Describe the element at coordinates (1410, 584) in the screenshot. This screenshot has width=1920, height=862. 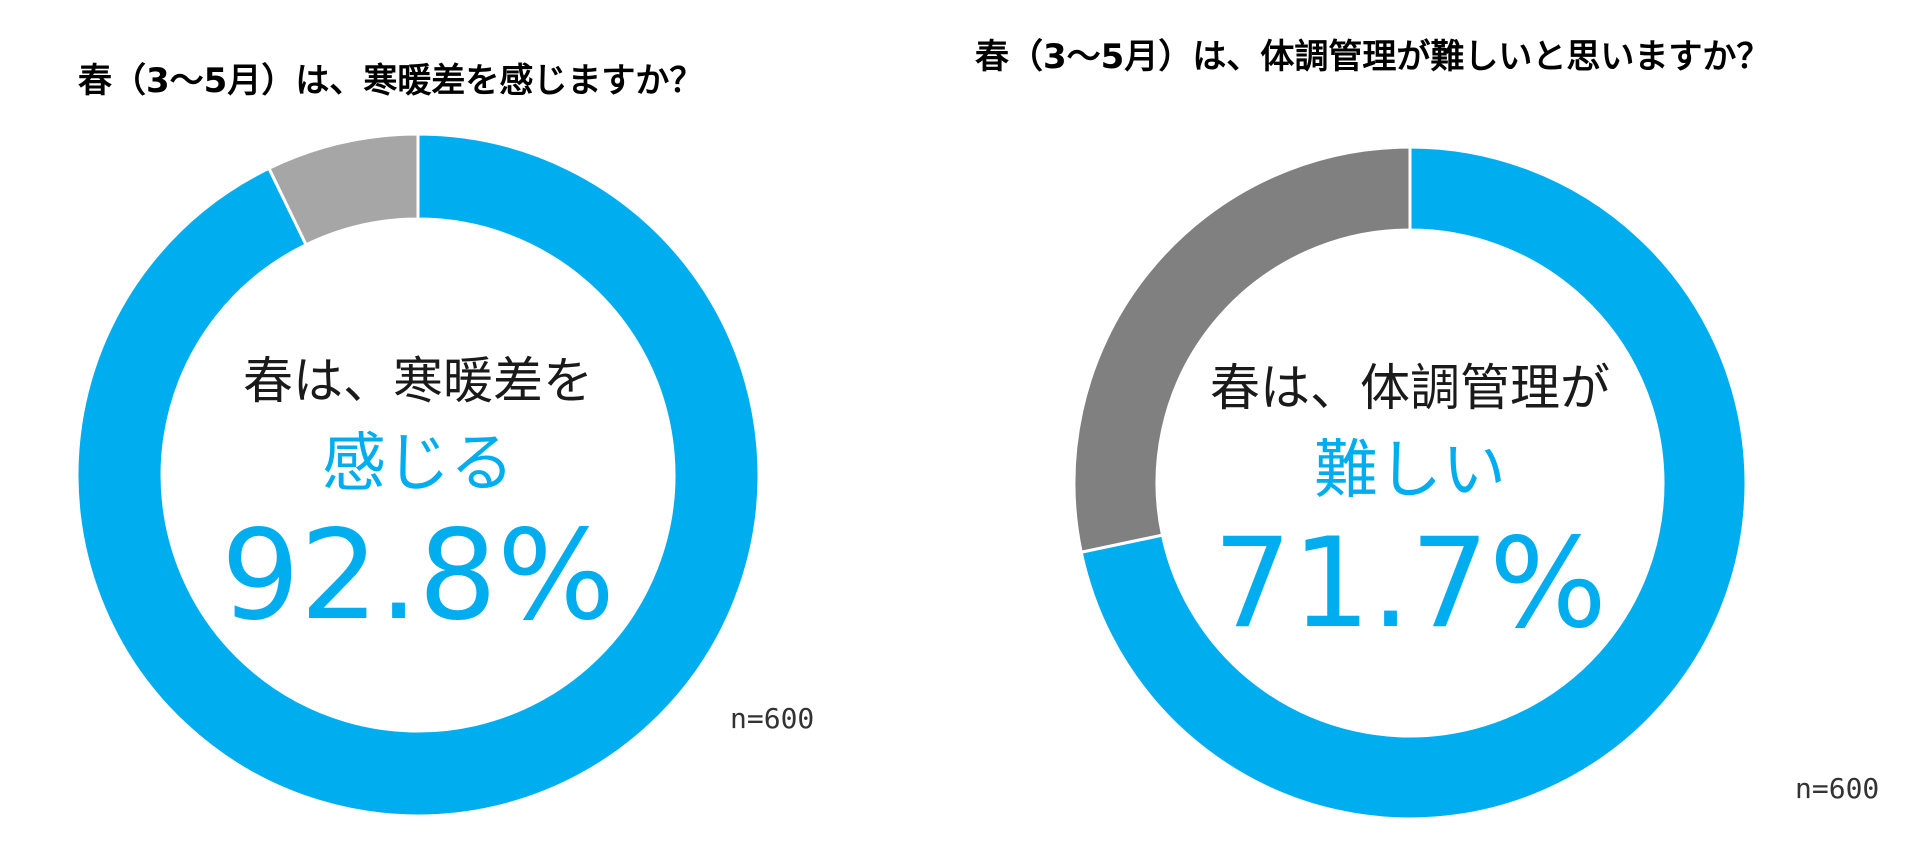
I see `center-percentage: 71.7%` at that location.